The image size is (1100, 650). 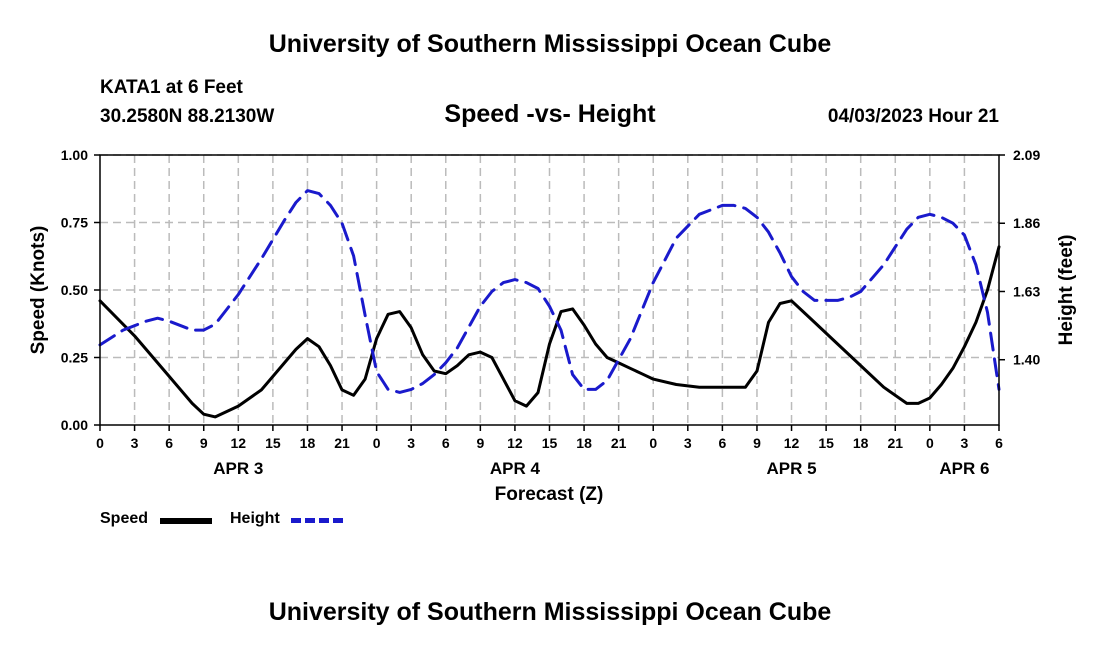 What do you see at coordinates (74, 425) in the screenshot?
I see `y-tick-label: 0.00` at bounding box center [74, 425].